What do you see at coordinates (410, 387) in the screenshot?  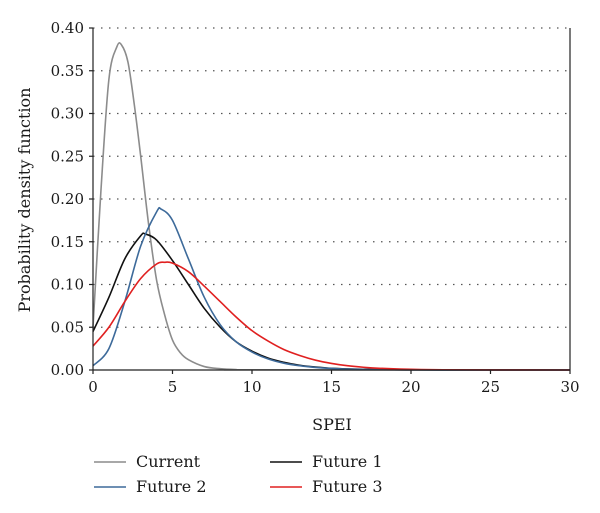 I see `x-tick-label-4: 20` at bounding box center [410, 387].